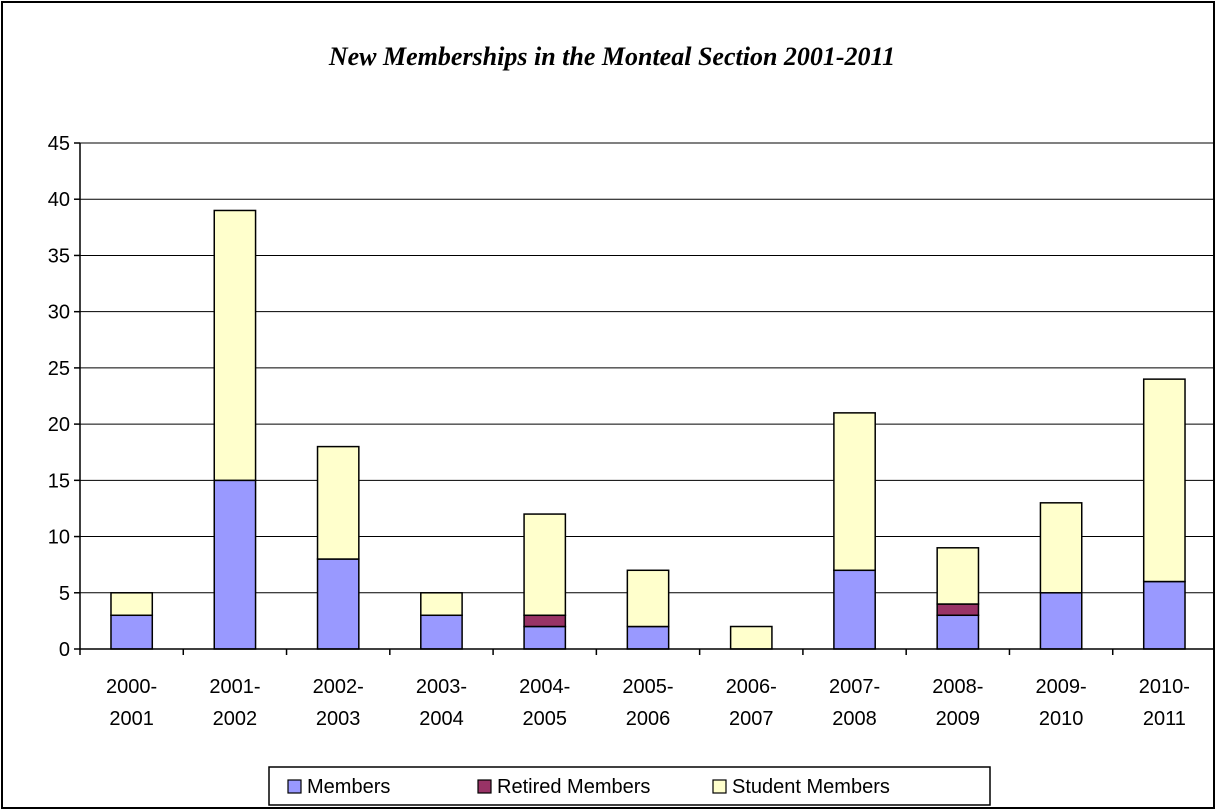 Image resolution: width=1218 pixels, height=812 pixels. What do you see at coordinates (338, 687) in the screenshot?
I see `x-tick-label: 2002-` at bounding box center [338, 687].